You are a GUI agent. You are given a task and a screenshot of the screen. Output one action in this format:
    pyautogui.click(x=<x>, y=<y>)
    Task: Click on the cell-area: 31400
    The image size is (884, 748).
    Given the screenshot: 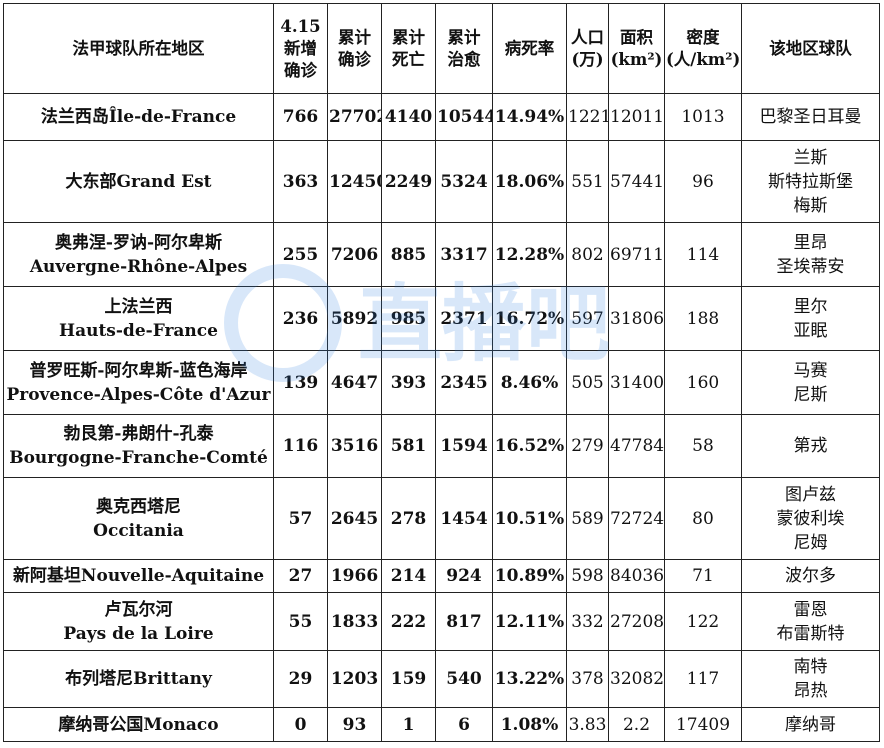 What is the action you would take?
    pyautogui.click(x=636, y=382)
    